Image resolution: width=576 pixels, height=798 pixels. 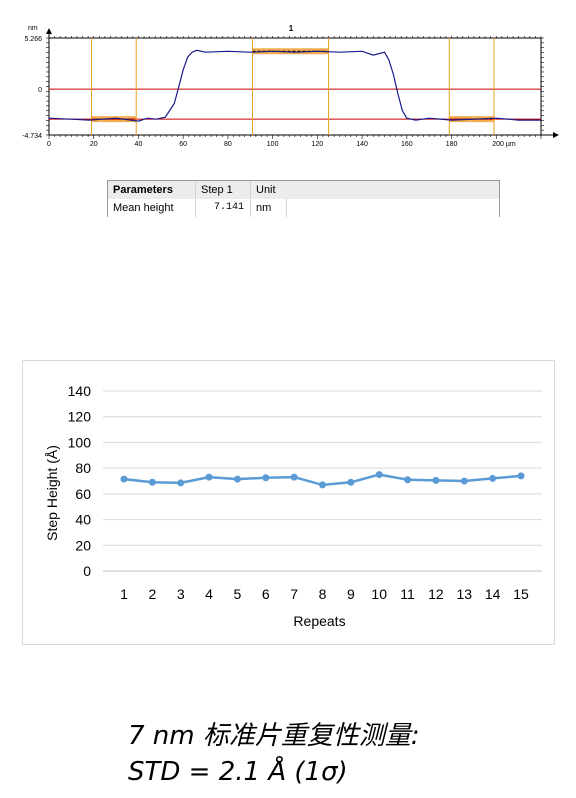 I want to click on cell-mean-height-label: Mean height, so click(x=152, y=208).